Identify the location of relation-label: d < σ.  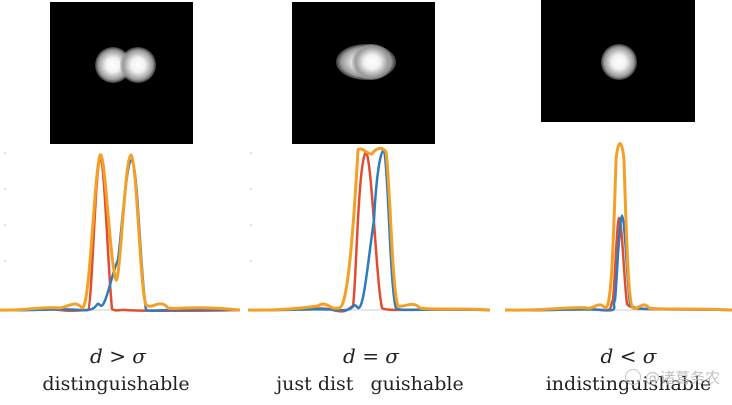
(628, 356).